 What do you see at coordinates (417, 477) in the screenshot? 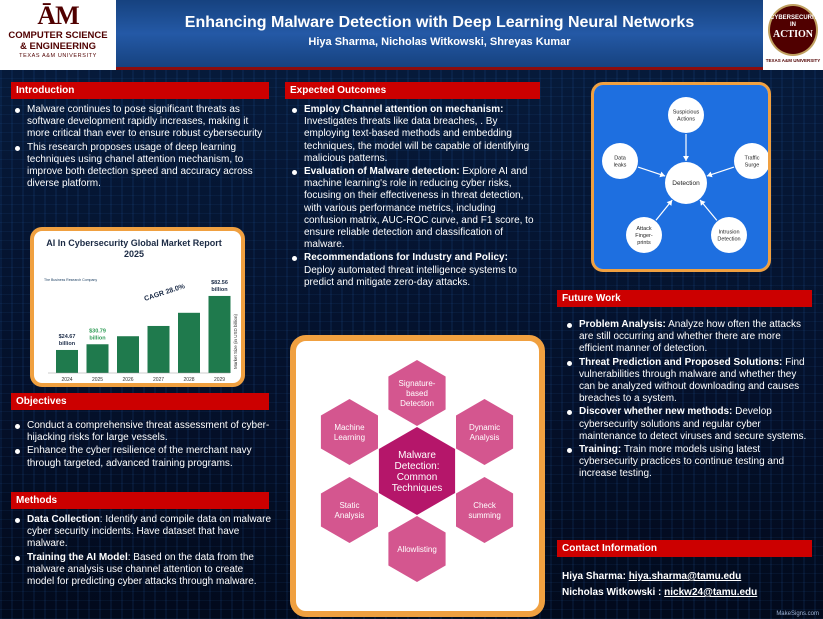
I see `center-label: Common` at bounding box center [417, 477].